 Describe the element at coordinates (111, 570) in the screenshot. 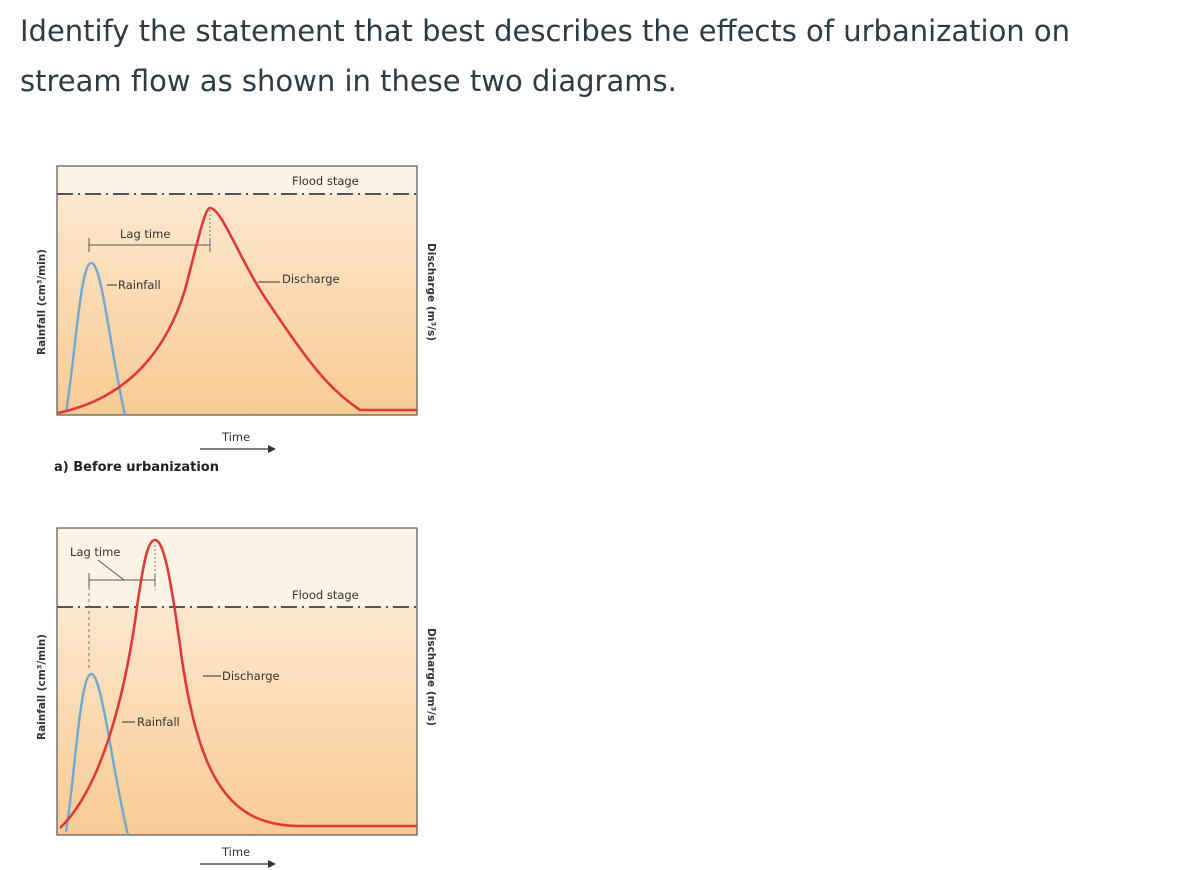

I see `lag-time-pointer` at that location.